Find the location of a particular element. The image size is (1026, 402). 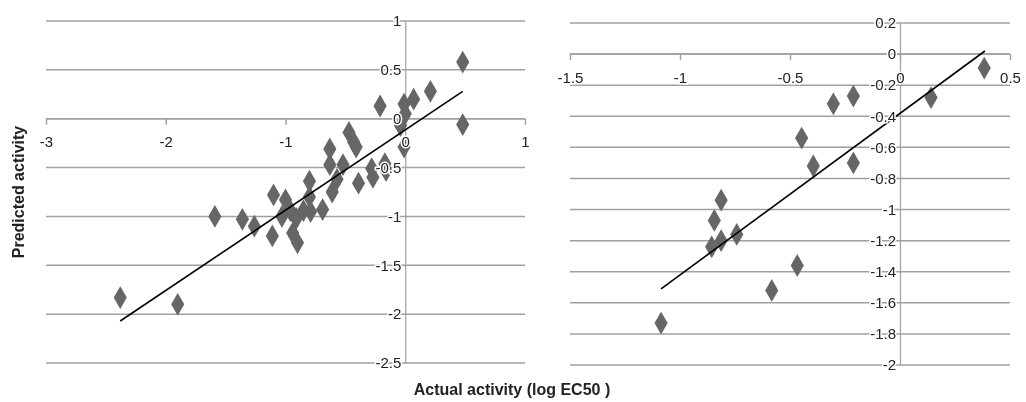

y-tick-label: 0 is located at coordinates (891, 54).